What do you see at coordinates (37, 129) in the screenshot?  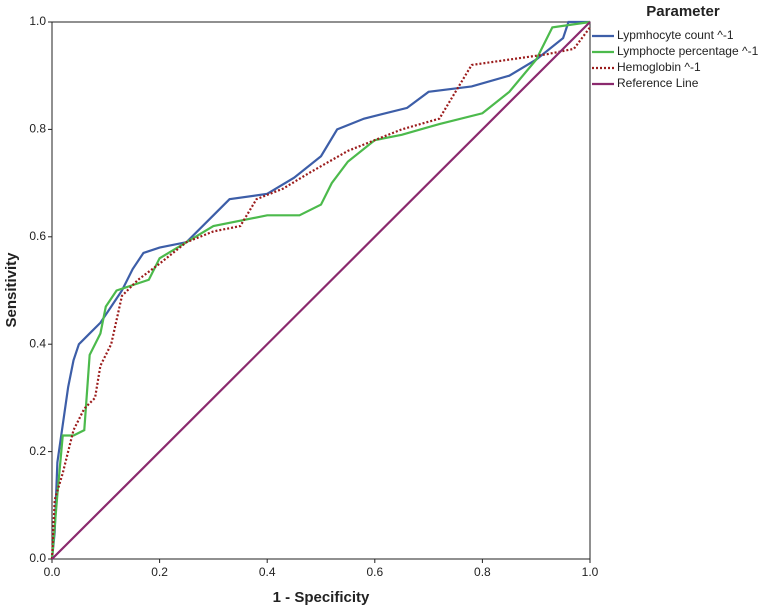 I see `y-tick-label: 0.8` at bounding box center [37, 129].